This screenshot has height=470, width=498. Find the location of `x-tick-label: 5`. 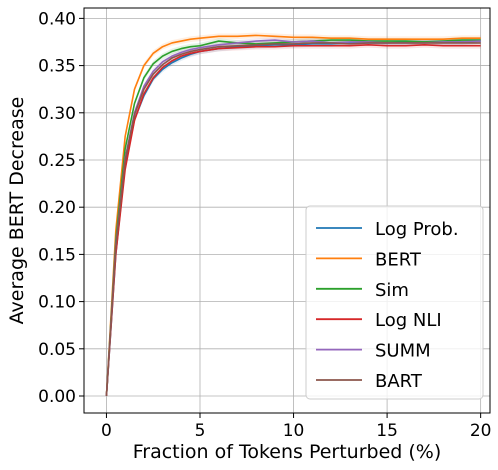

x-tick-label: 5 is located at coordinates (200, 431).